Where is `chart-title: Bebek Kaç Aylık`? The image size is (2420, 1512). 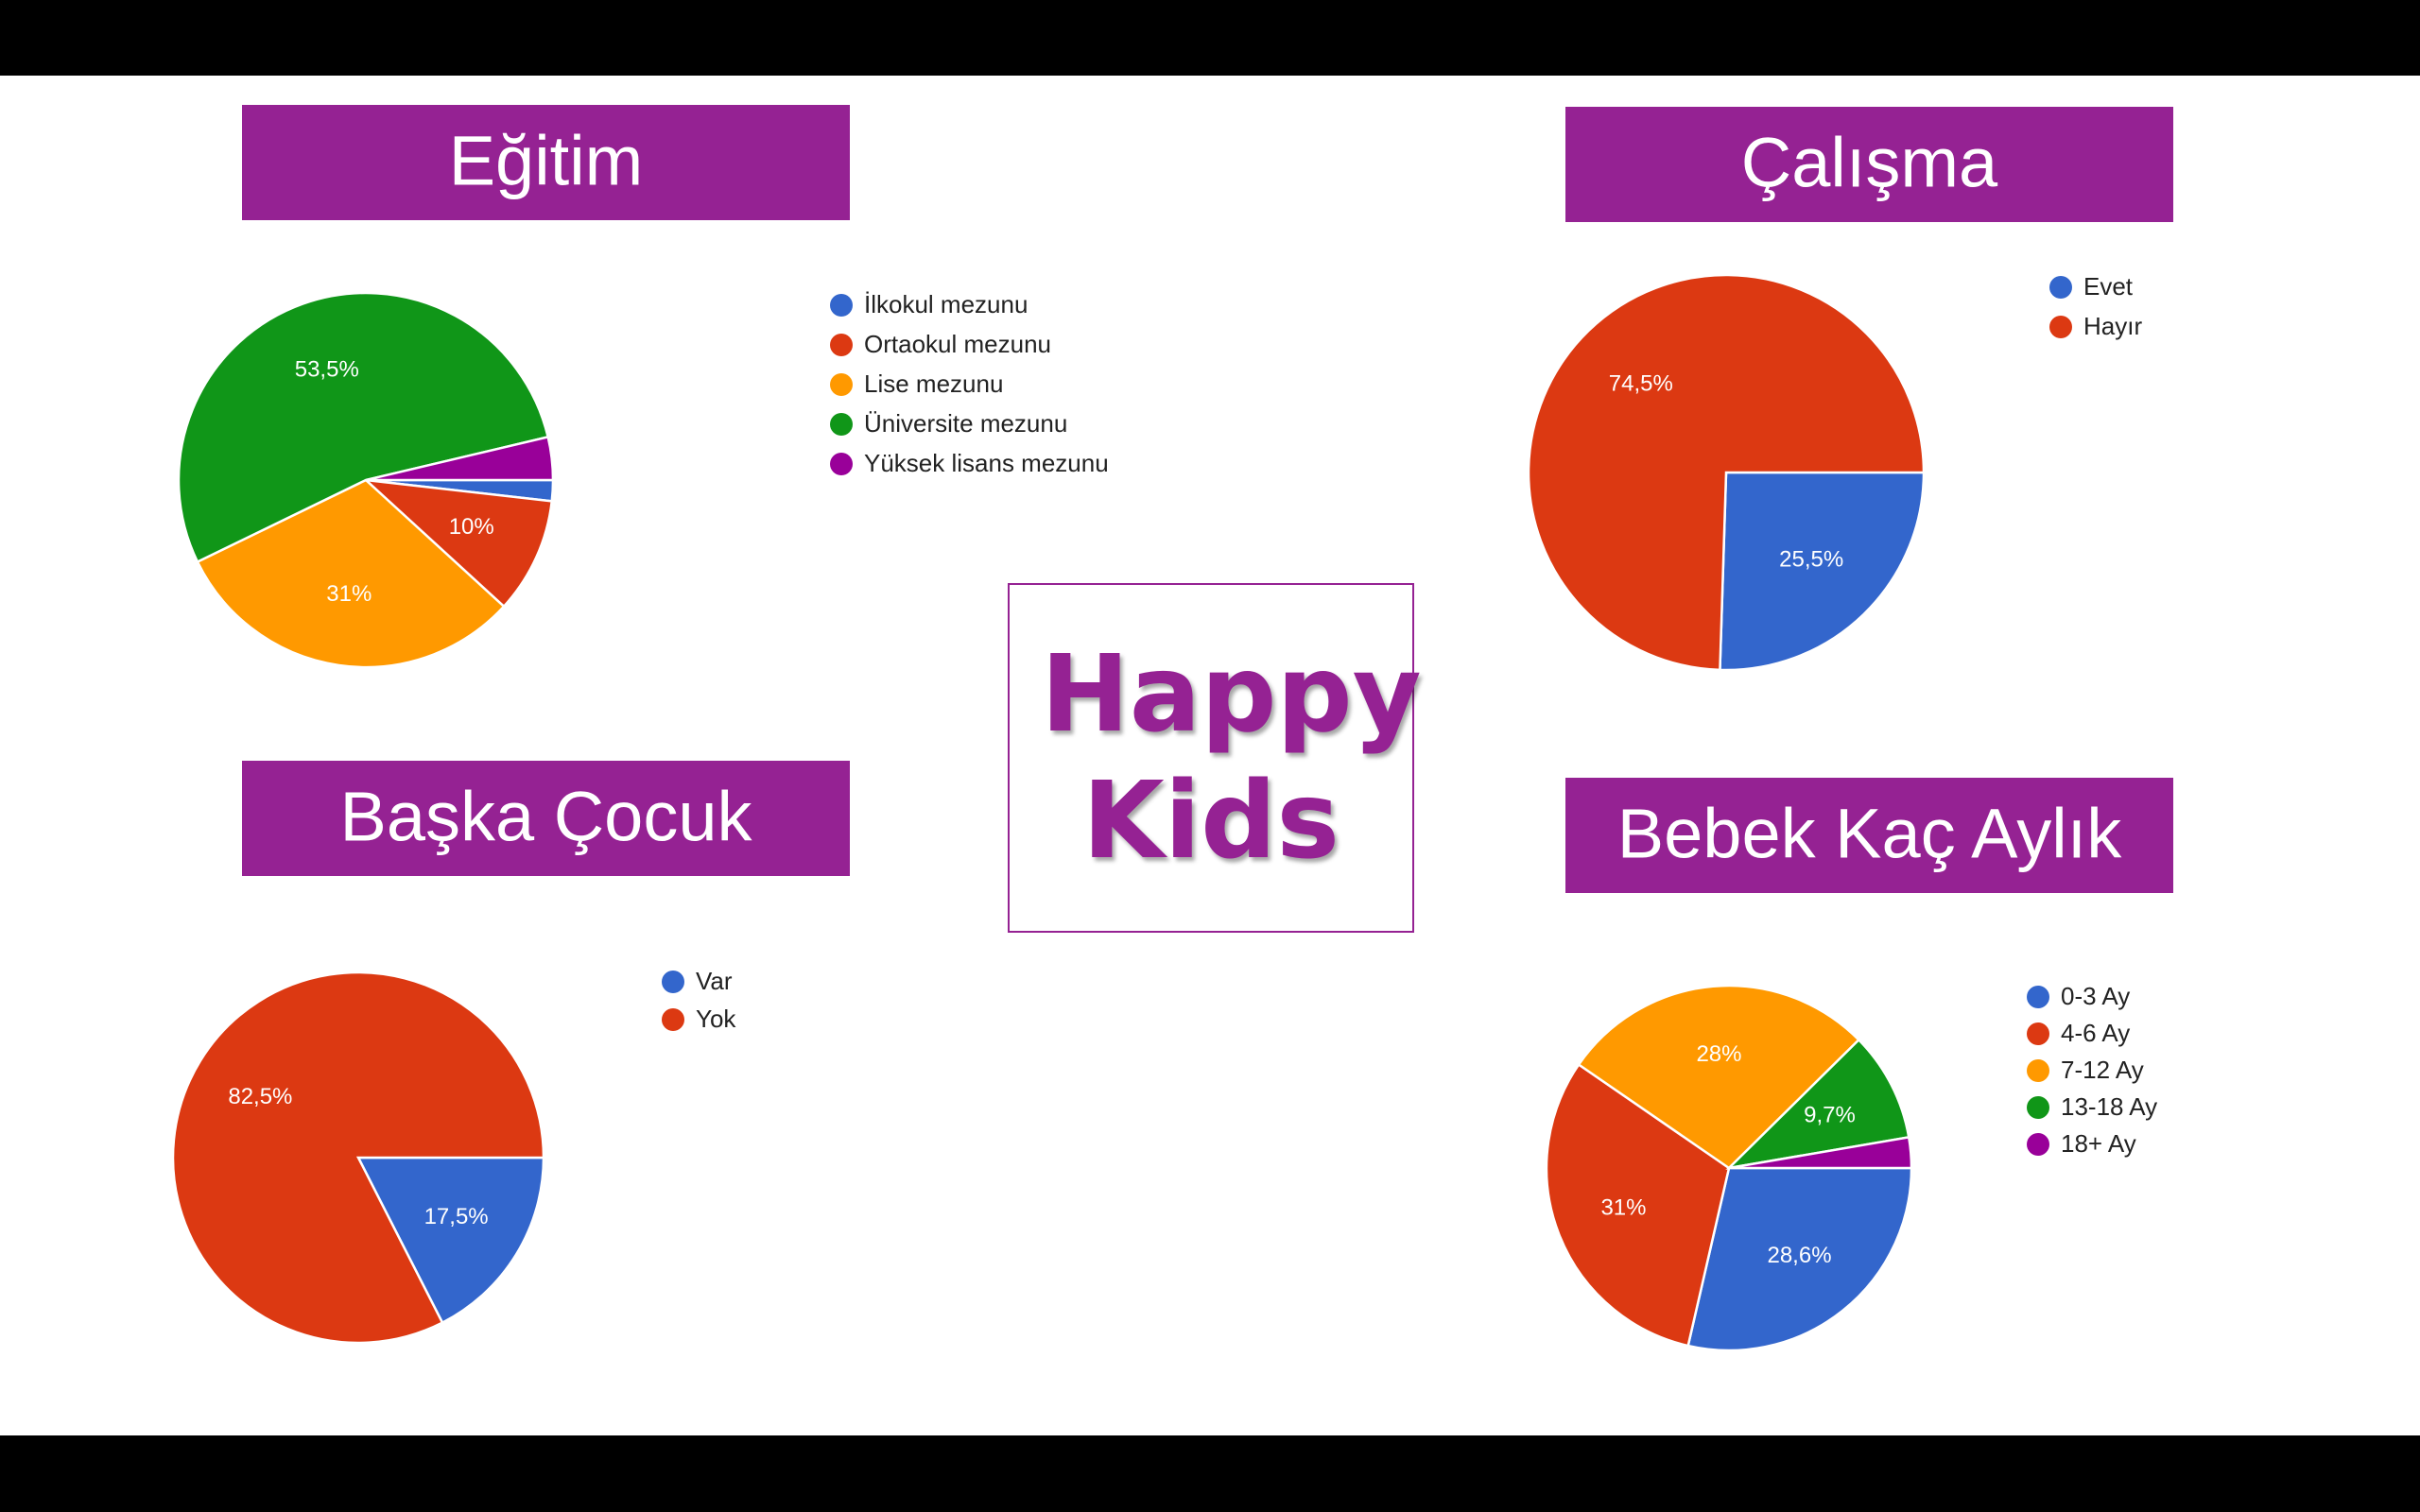 chart-title: Bebek Kaç Aylık is located at coordinates (1869, 834).